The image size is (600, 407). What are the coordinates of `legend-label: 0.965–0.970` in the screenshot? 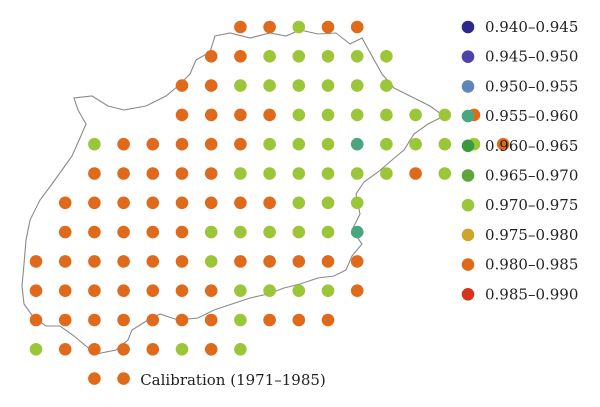 It's located at (531, 176).